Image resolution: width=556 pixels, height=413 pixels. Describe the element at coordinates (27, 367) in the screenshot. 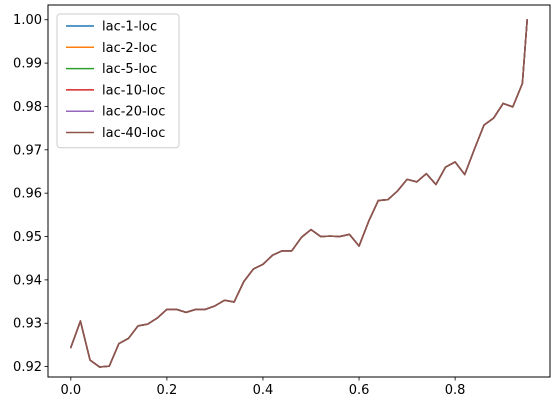

I see `y-tick-label: 0.92` at that location.